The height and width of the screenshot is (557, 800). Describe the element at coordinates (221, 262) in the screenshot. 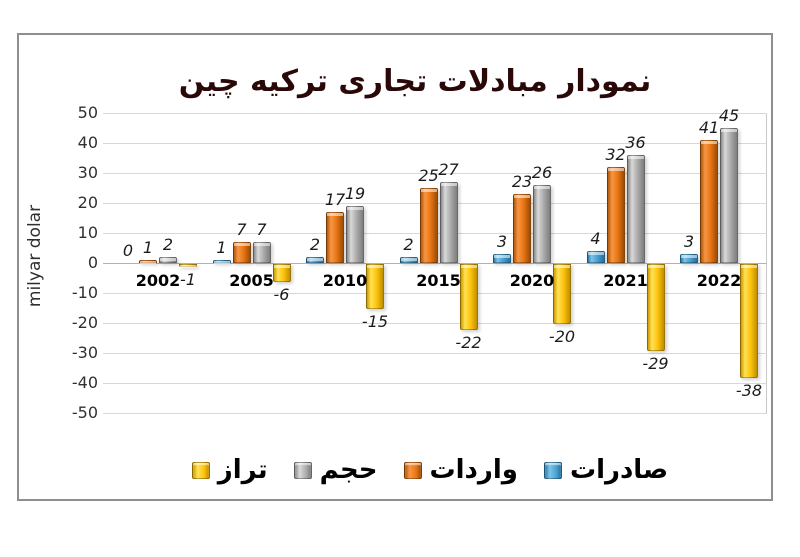

I see `bar-exports-2005` at that location.